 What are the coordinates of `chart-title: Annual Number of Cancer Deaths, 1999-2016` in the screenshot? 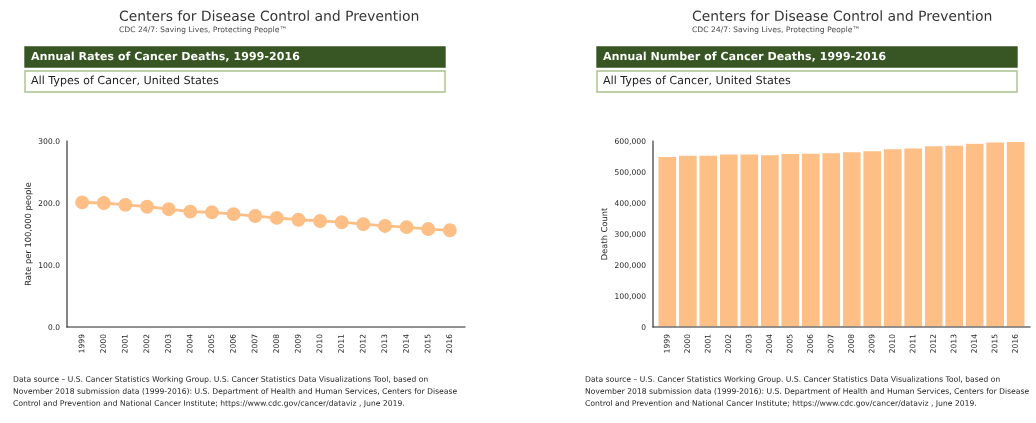 It's located at (744, 56).